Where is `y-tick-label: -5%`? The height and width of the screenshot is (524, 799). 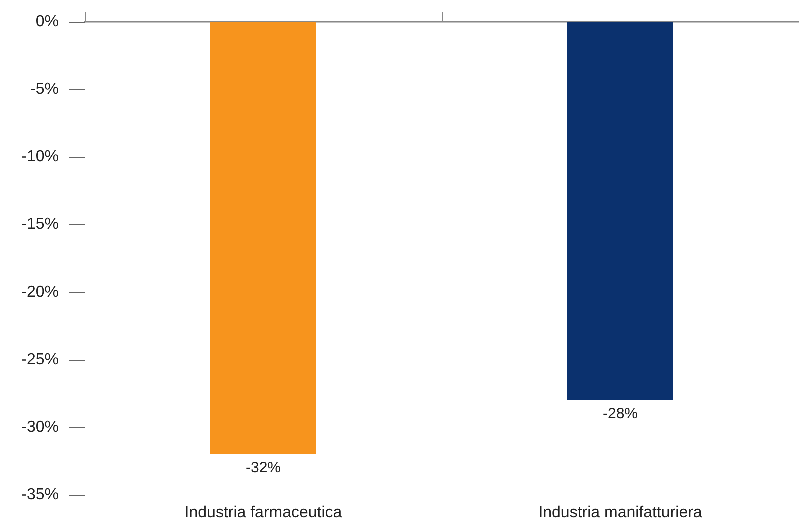
y-tick-label: -5% is located at coordinates (44, 89).